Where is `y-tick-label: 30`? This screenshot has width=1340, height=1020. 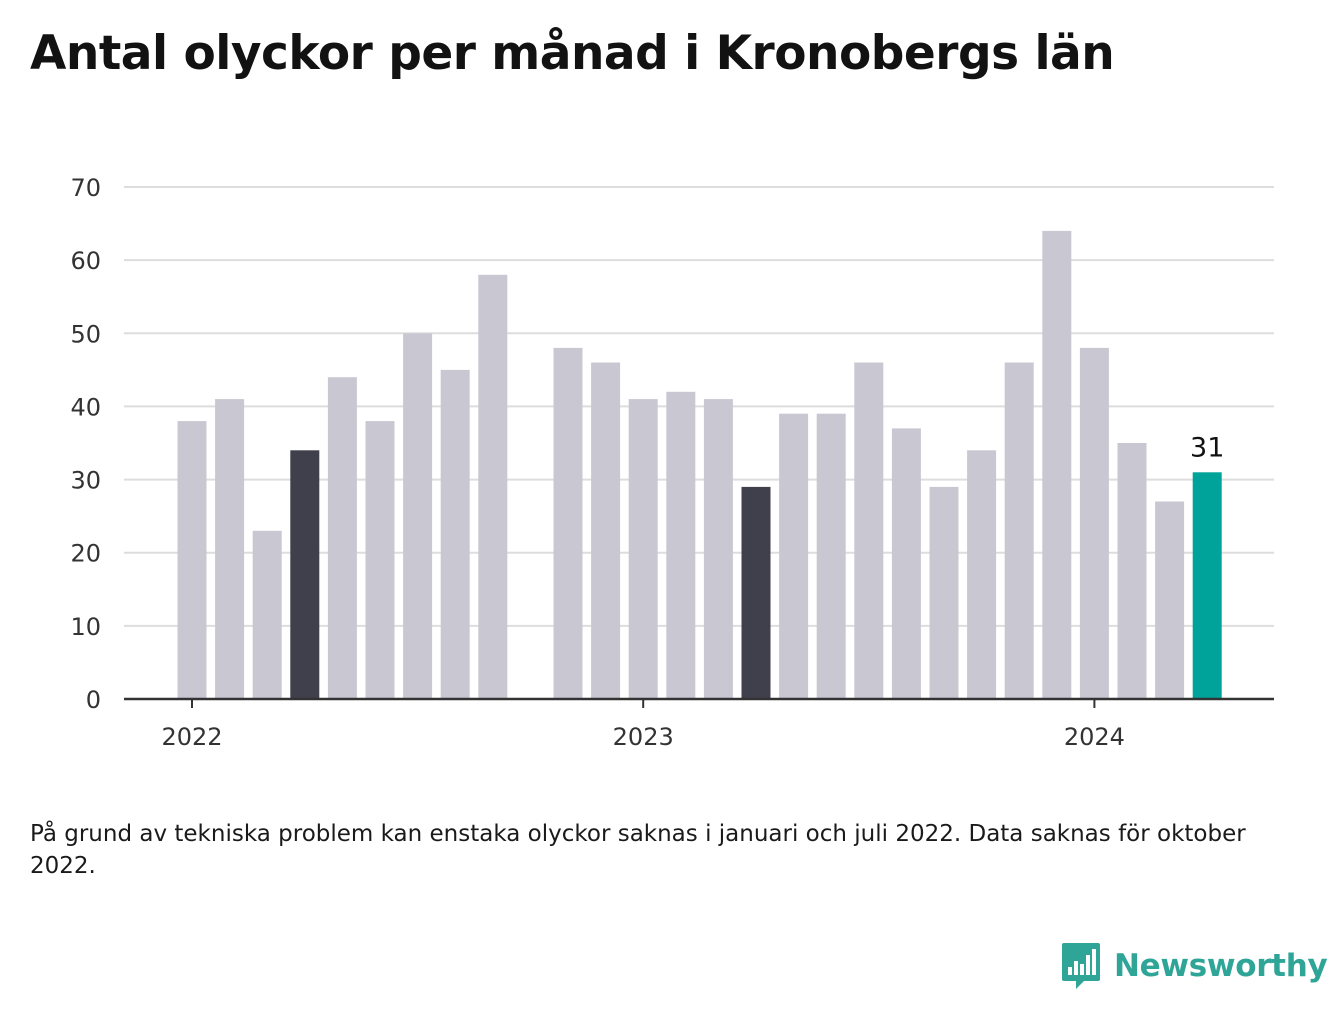 y-tick-label: 30 is located at coordinates (85, 481).